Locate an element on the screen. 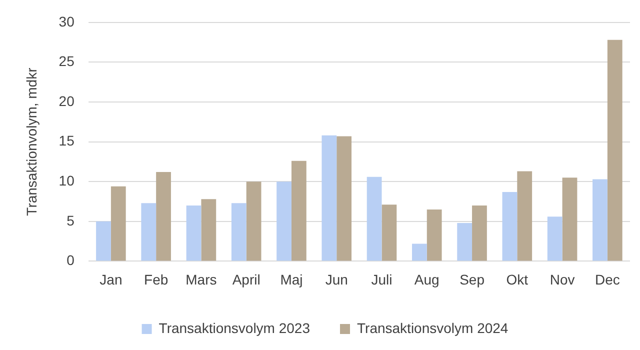  x-tick-label: Juli is located at coordinates (381, 279).